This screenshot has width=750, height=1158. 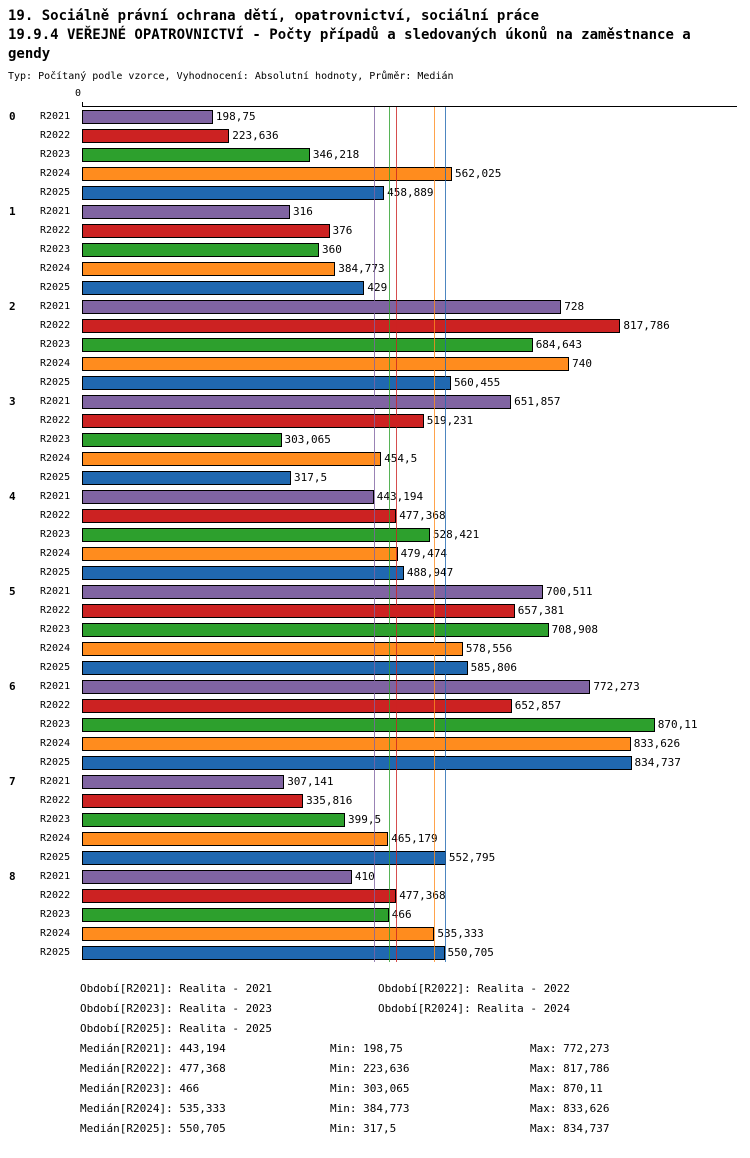 What do you see at coordinates (153, 1108) in the screenshot?
I see `legend-stat: Medián[R2024]: 535,333` at bounding box center [153, 1108].